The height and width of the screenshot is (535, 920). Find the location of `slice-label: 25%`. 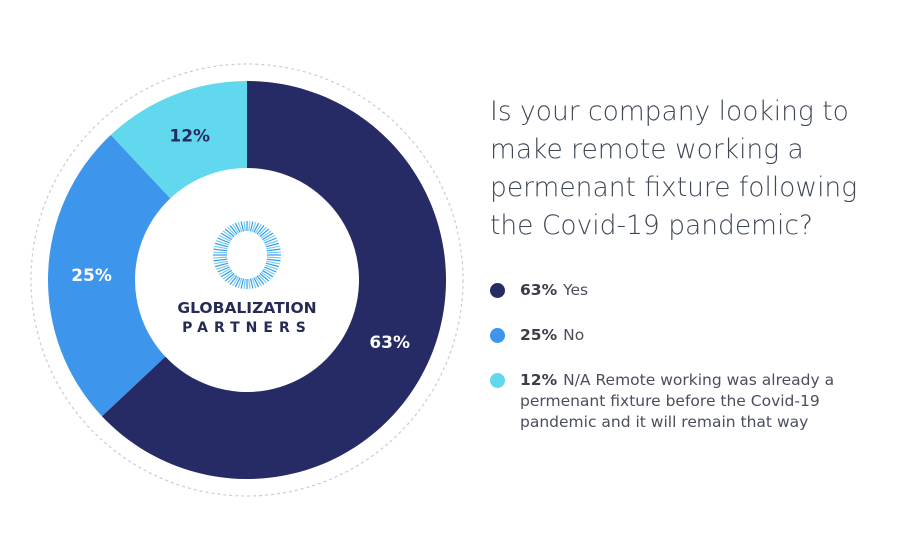

slice-label: 25% is located at coordinates (91, 276).